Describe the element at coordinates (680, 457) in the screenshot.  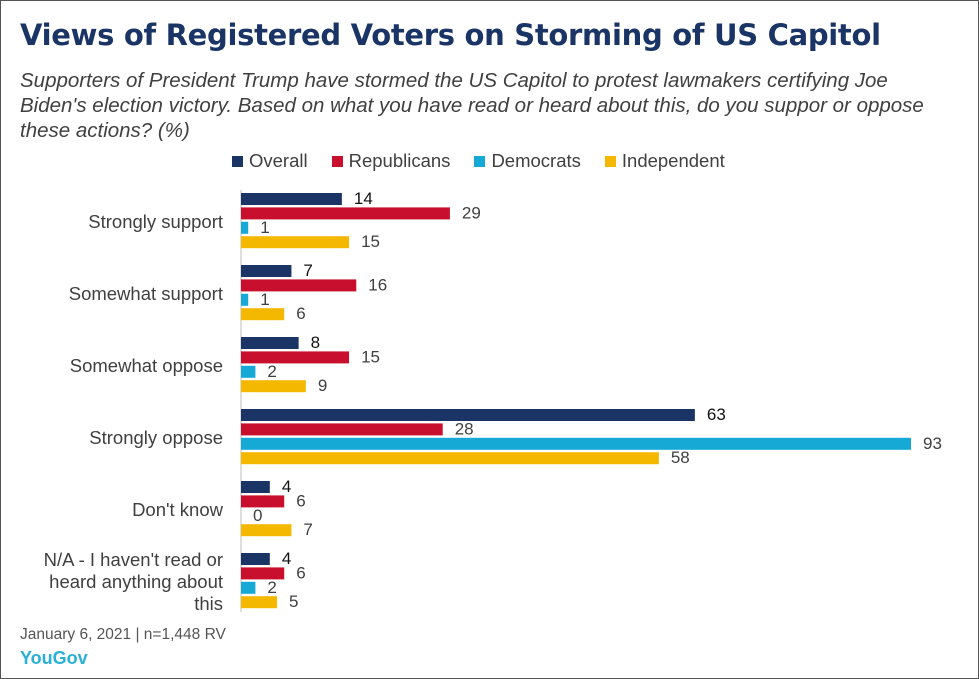
I see `value-label-independent: 58` at that location.